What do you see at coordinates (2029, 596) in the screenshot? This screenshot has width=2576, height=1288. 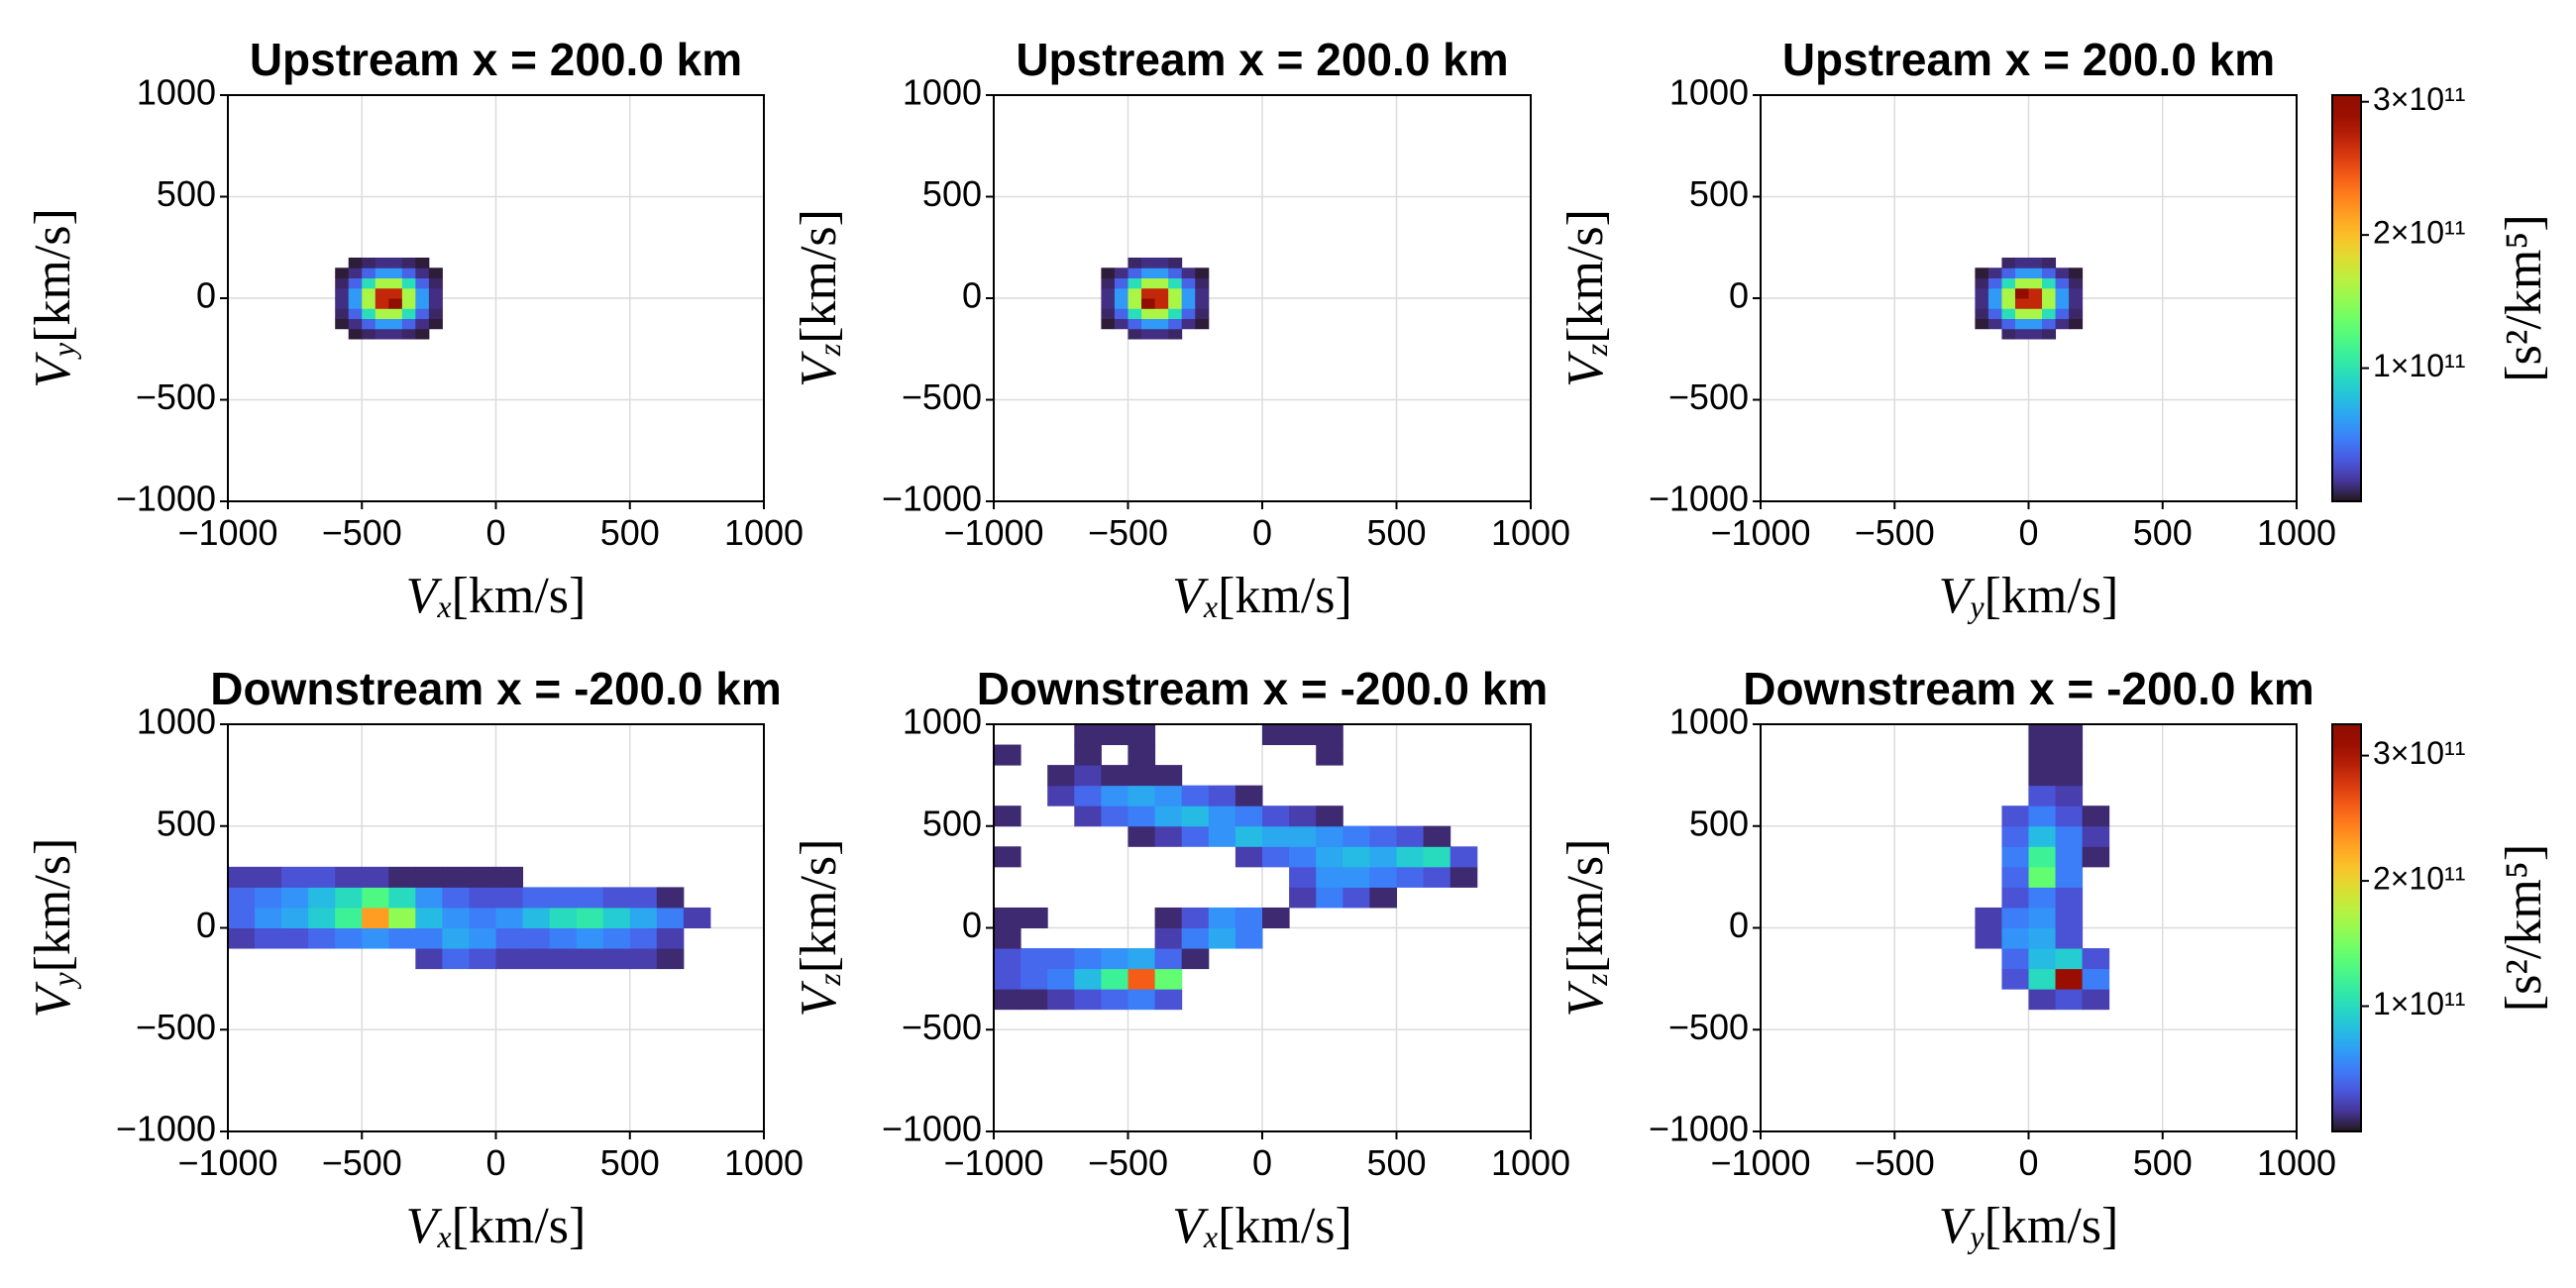 I see `x-axis-label: Vy[km/s]` at bounding box center [2029, 596].